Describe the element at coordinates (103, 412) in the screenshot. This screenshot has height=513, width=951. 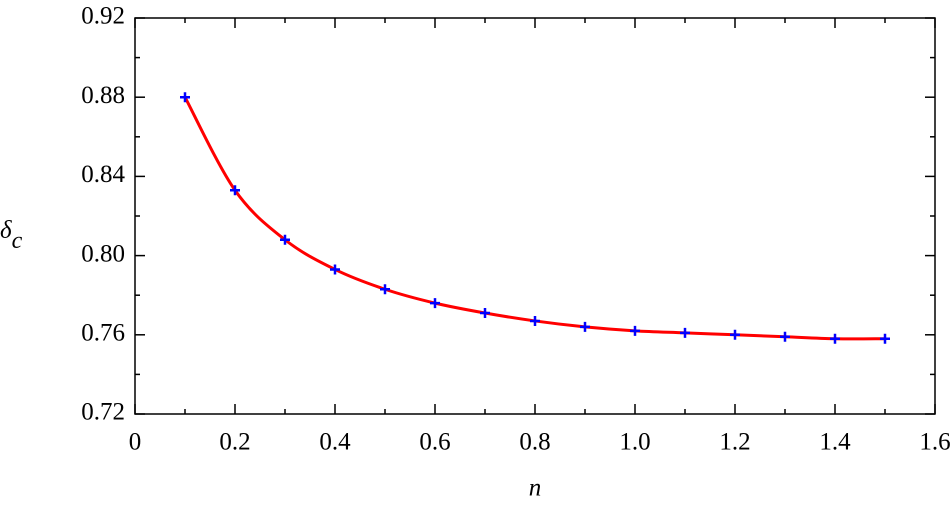
I see `y-tick-label: 0.72` at that location.